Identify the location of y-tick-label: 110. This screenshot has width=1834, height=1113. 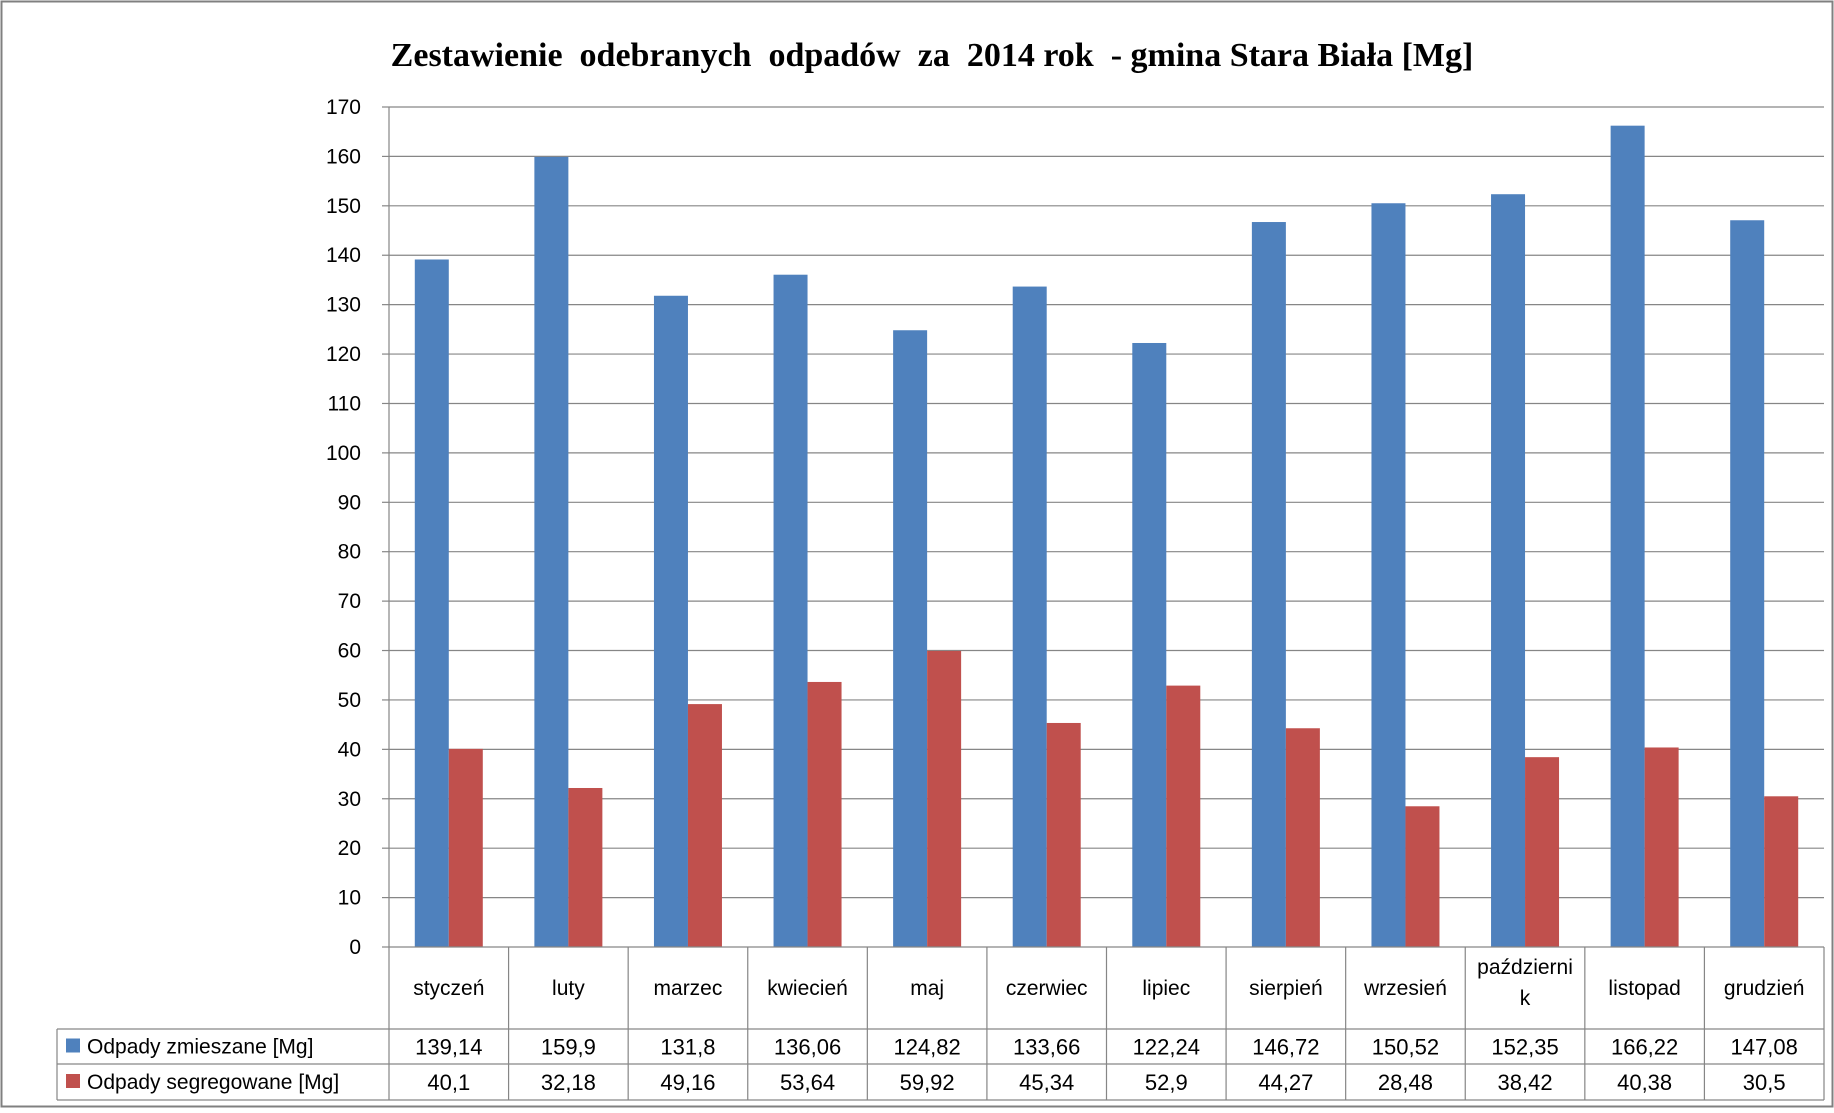
(344, 403).